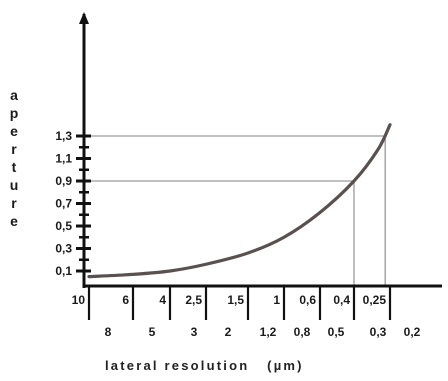 Image resolution: width=448 pixels, height=381 pixels. Describe the element at coordinates (63, 271) in the screenshot. I see `y-tick-label: 0,1` at that location.